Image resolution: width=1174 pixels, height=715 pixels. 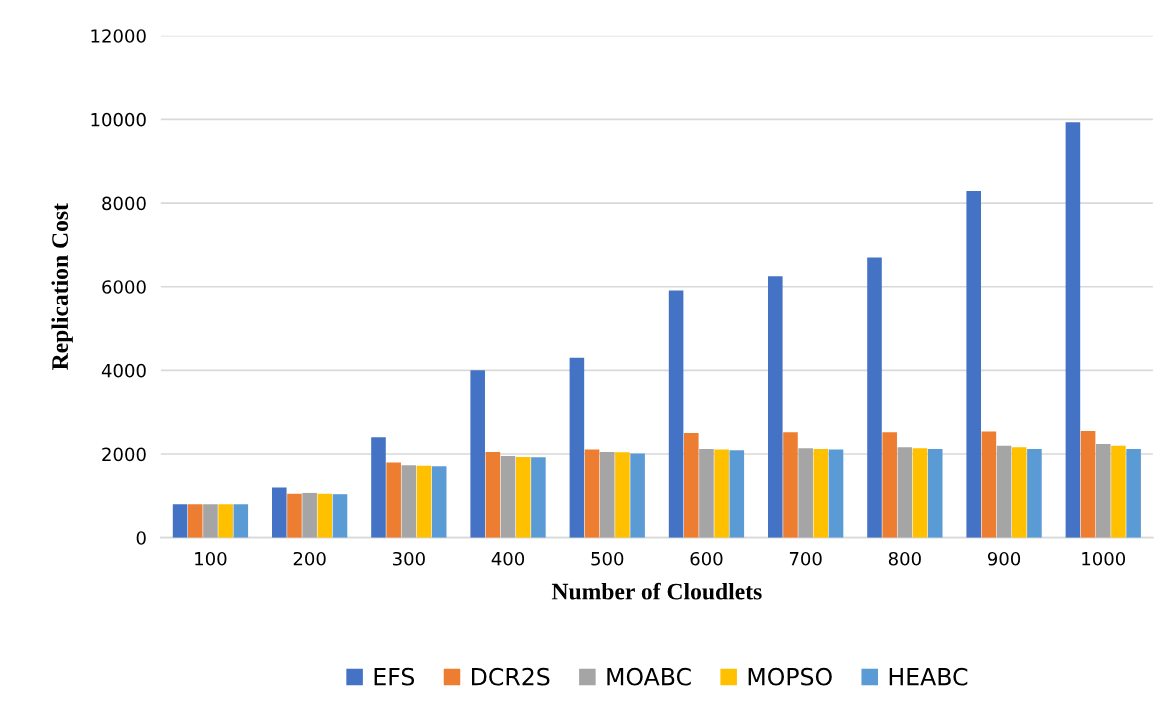 I want to click on x-tick-label: 700, so click(x=805, y=558).